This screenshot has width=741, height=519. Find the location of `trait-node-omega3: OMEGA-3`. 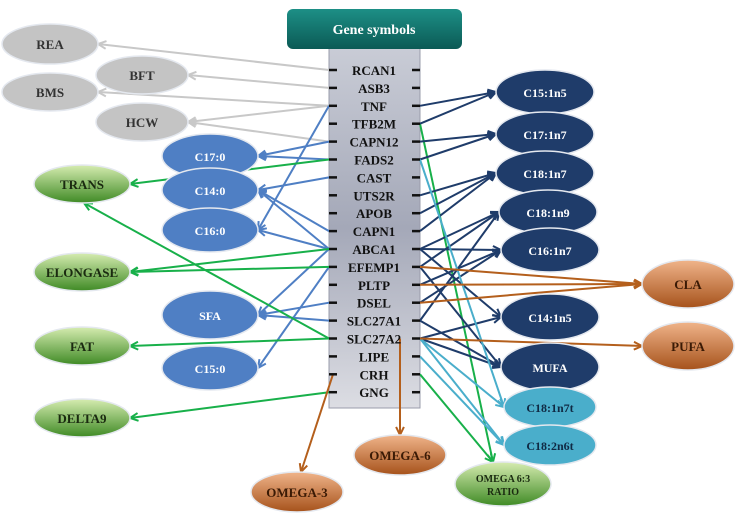

trait-node-omega3: OMEGA-3 is located at coordinates (297, 492).